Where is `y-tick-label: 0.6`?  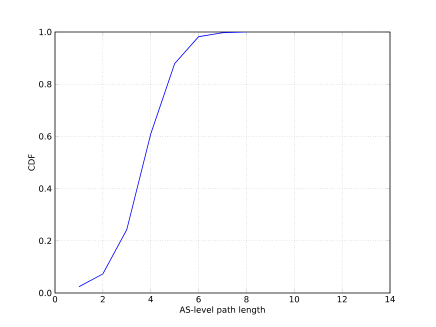
y-tick-label: 0.6 is located at coordinates (45, 136).